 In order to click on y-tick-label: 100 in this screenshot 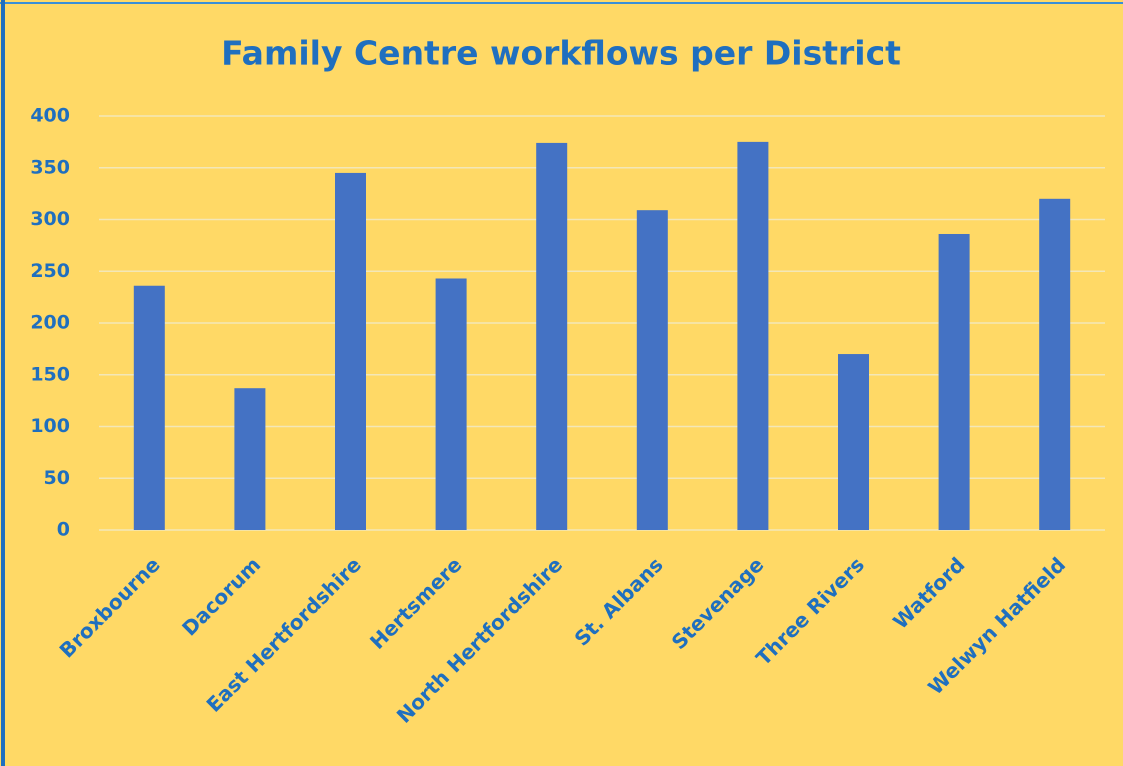, I will do `click(50, 426)`.